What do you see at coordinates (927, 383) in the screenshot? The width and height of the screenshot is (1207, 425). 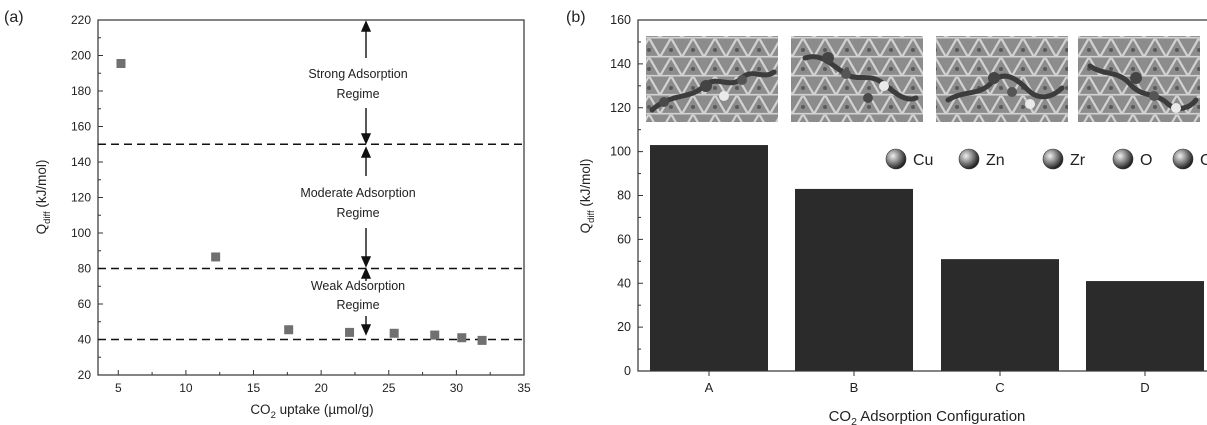 I see `x-axis-ticks-b: A B C D` at bounding box center [927, 383].